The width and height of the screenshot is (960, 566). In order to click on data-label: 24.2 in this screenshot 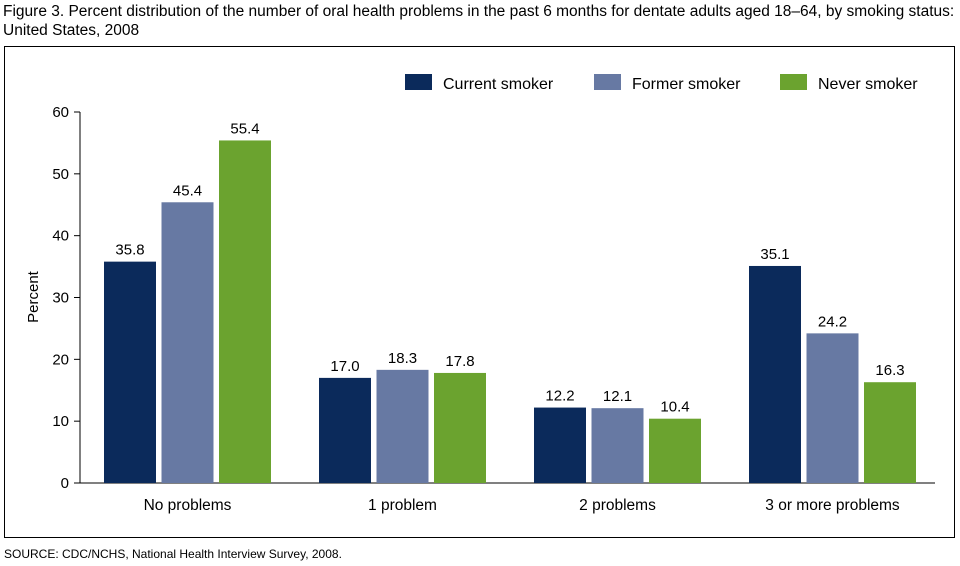, I will do `click(832, 321)`.